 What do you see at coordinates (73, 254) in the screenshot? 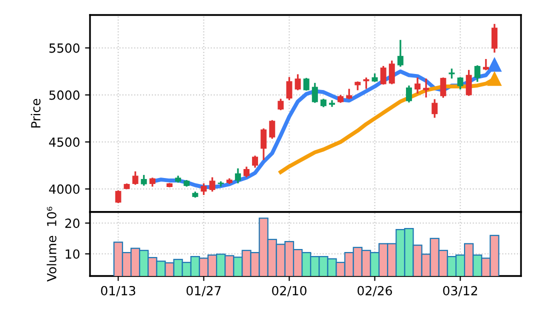
I see `y-tick-label: 10` at bounding box center [73, 254].